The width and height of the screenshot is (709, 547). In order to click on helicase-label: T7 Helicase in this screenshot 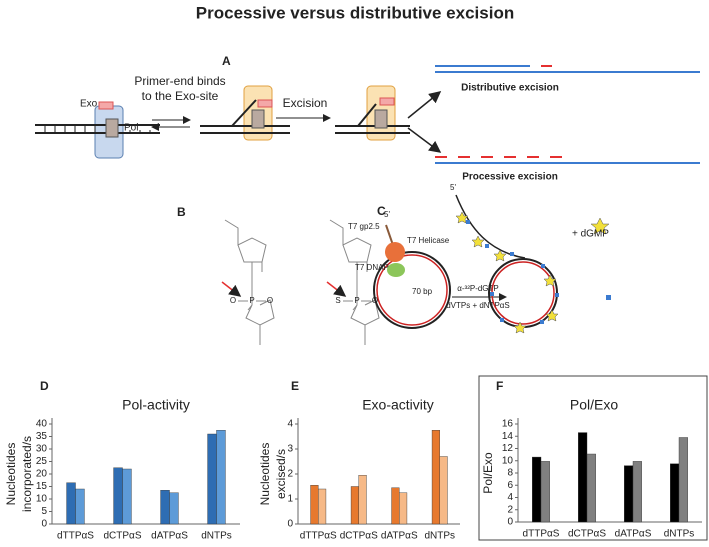, I will do `click(428, 240)`.